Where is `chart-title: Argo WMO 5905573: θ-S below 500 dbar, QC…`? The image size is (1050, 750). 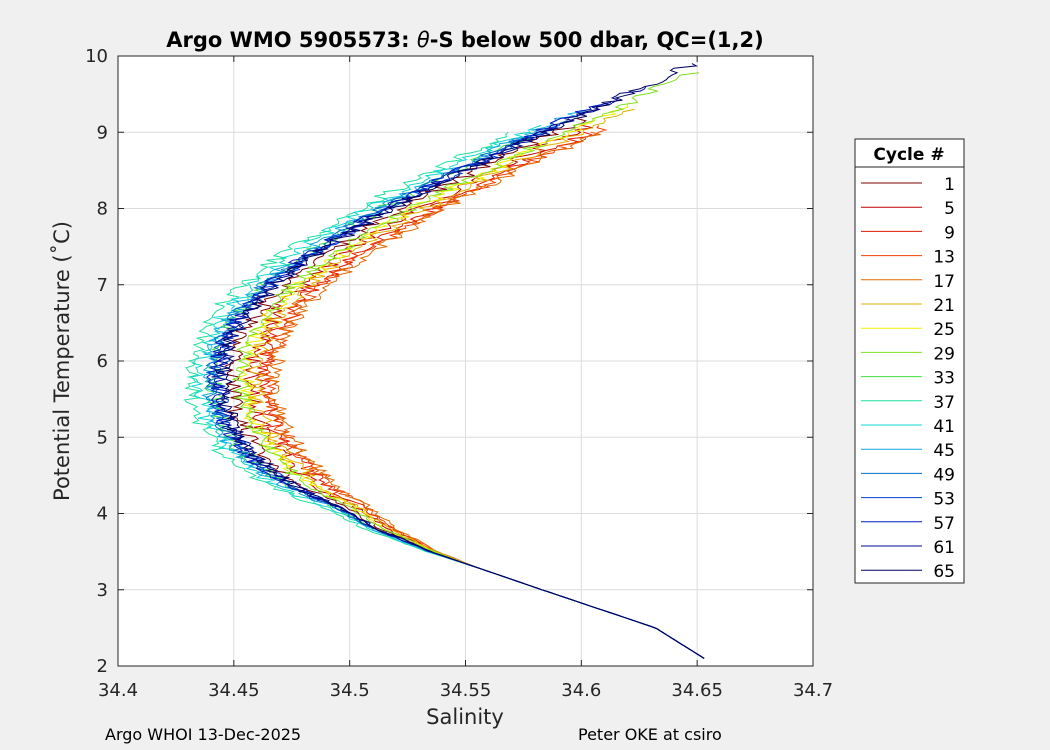
chart-title: Argo WMO 5905573: θ-S below 500 dbar, QC… is located at coordinates (464, 40).